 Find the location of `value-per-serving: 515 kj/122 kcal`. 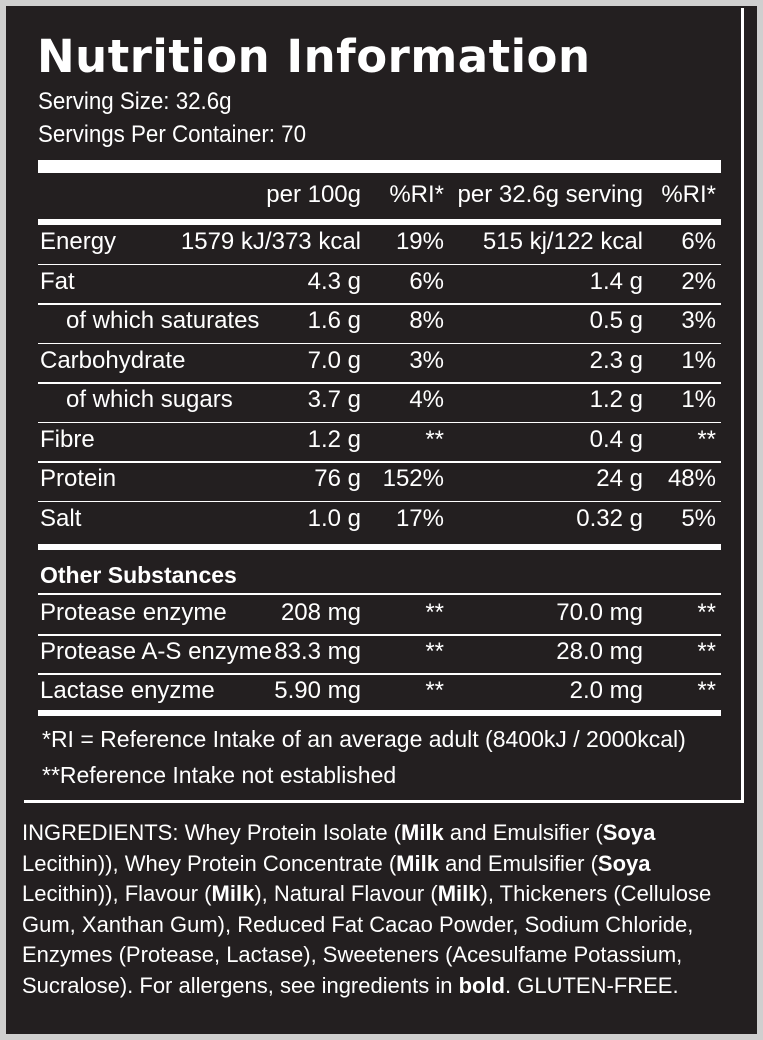

value-per-serving: 515 kj/122 kcal is located at coordinates (562, 241).